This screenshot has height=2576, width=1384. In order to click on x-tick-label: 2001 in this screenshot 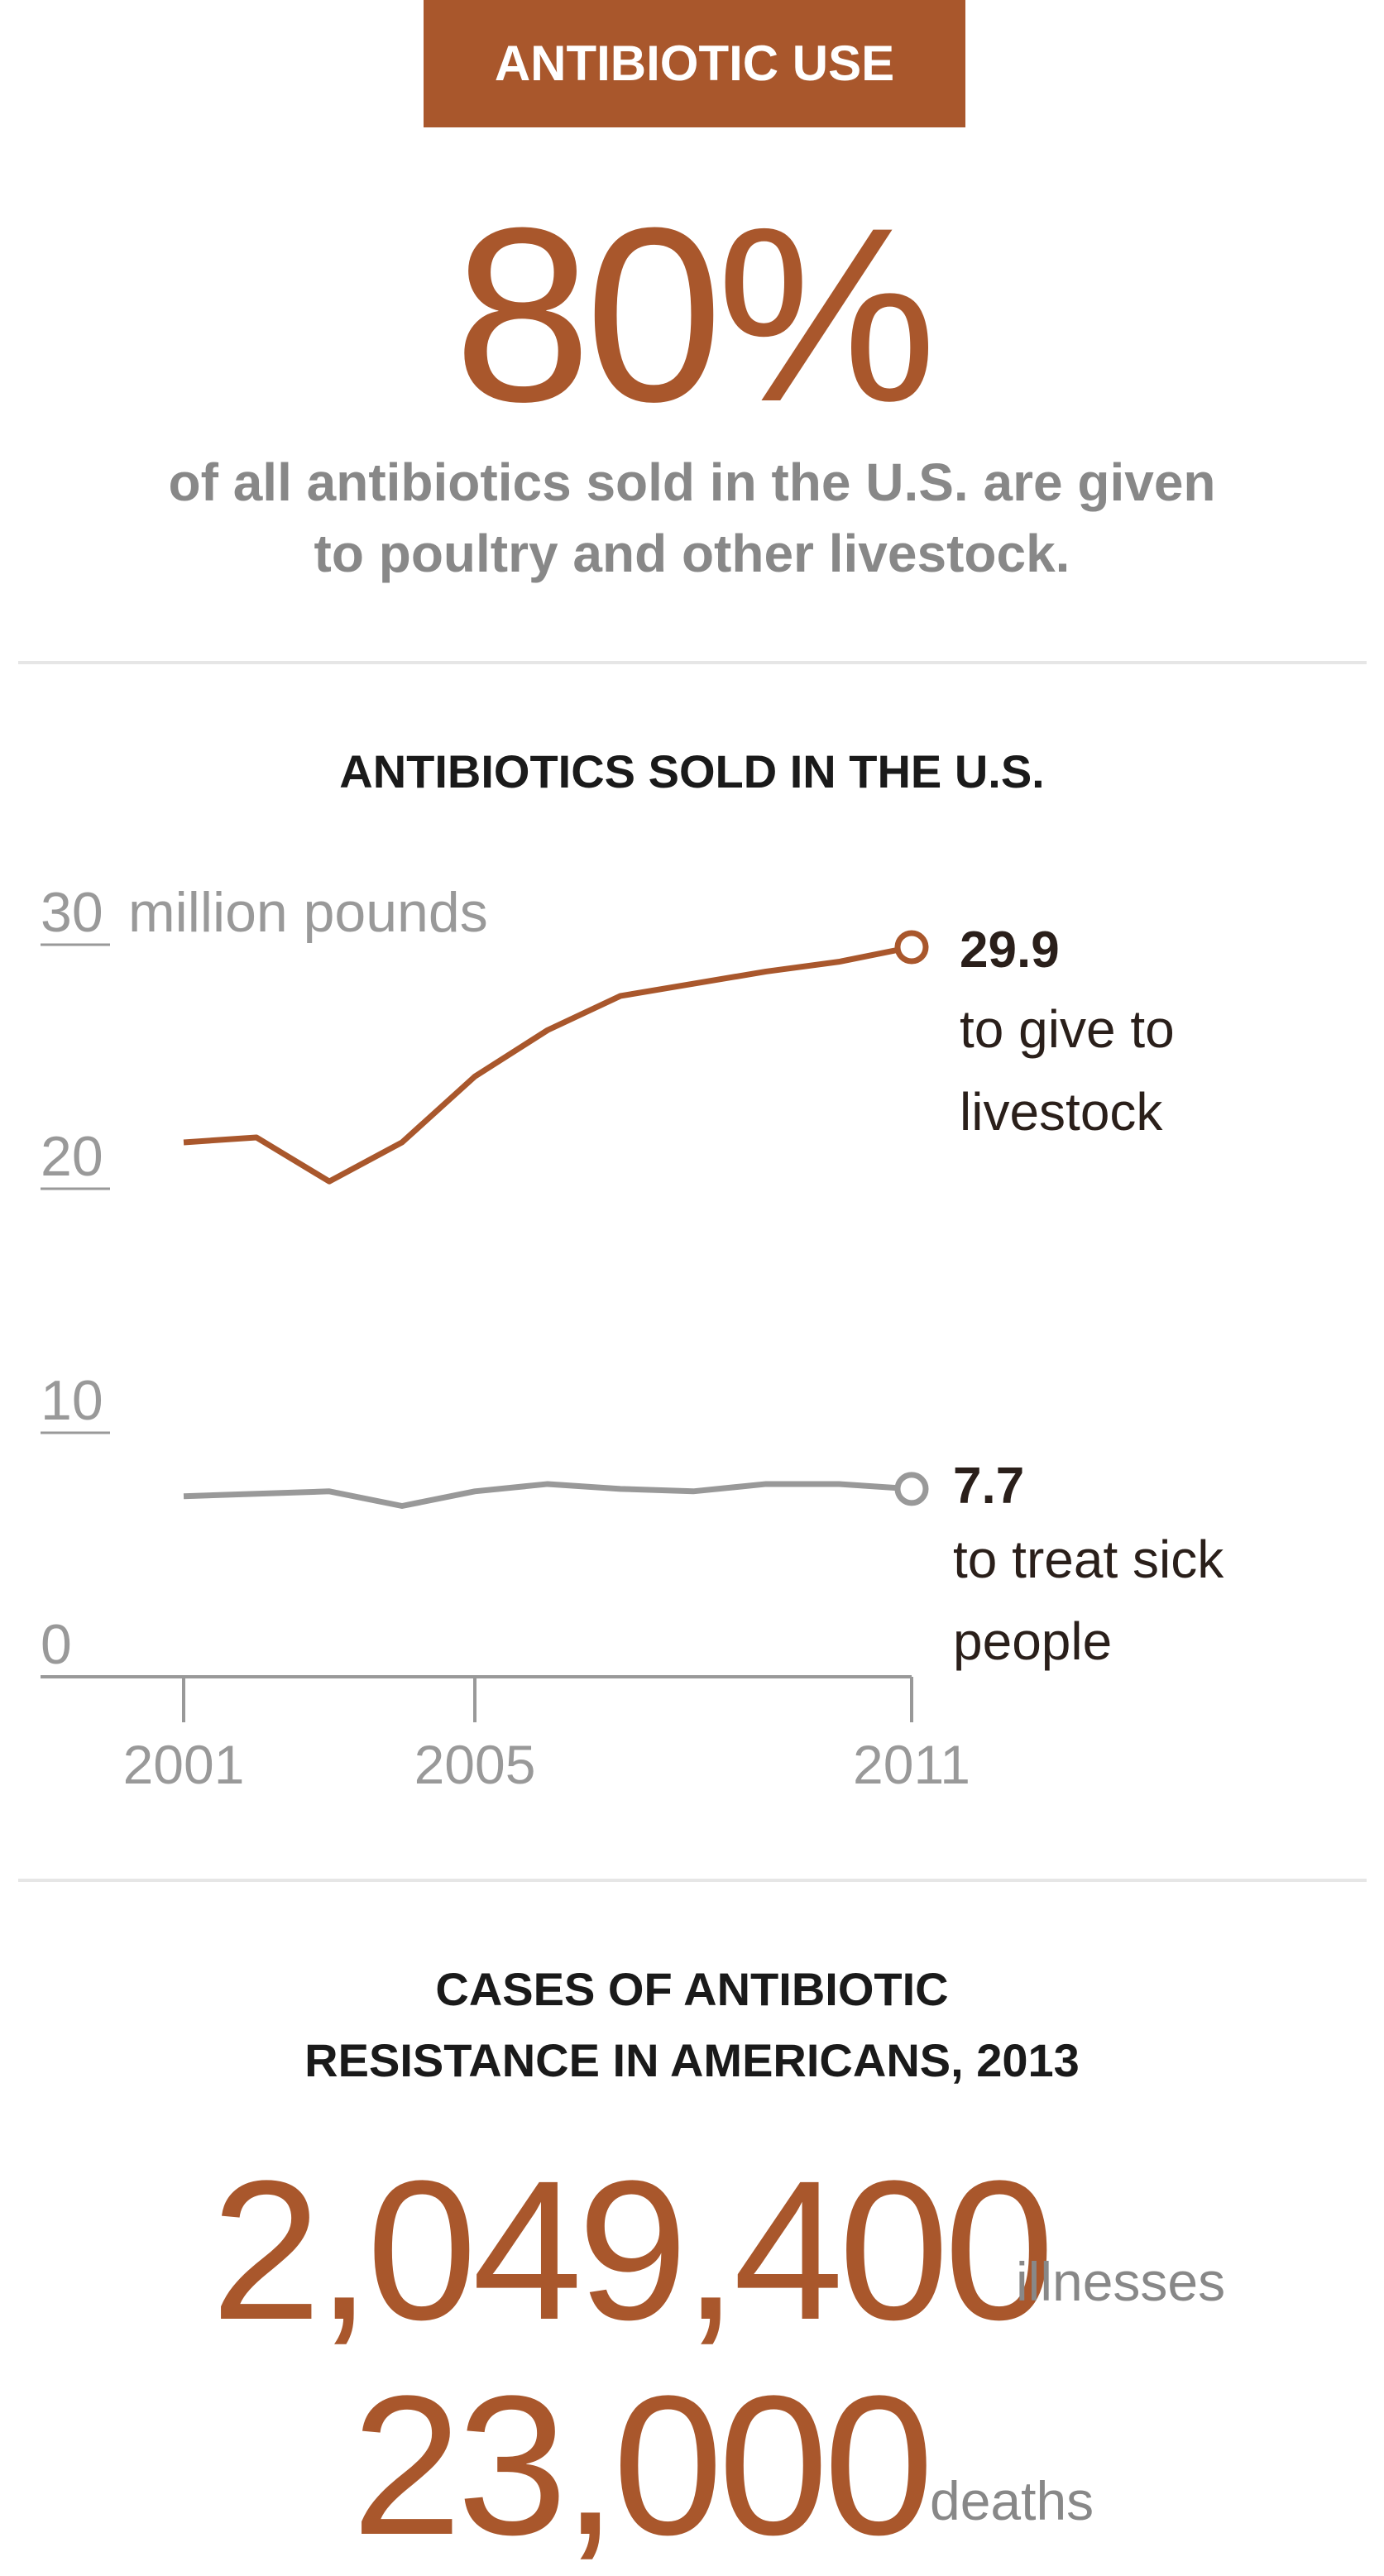, I will do `click(184, 1764)`.